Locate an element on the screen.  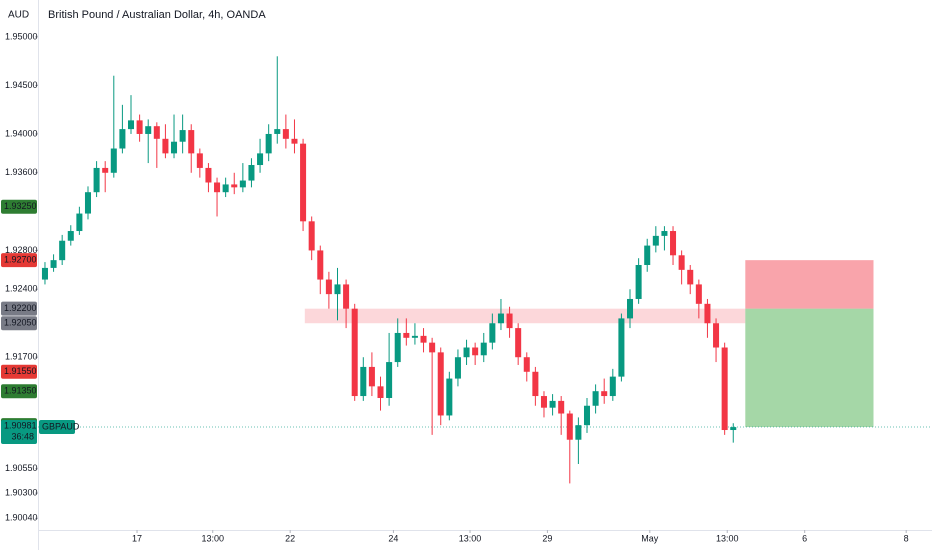
x-tick-label: May is located at coordinates (650, 538).